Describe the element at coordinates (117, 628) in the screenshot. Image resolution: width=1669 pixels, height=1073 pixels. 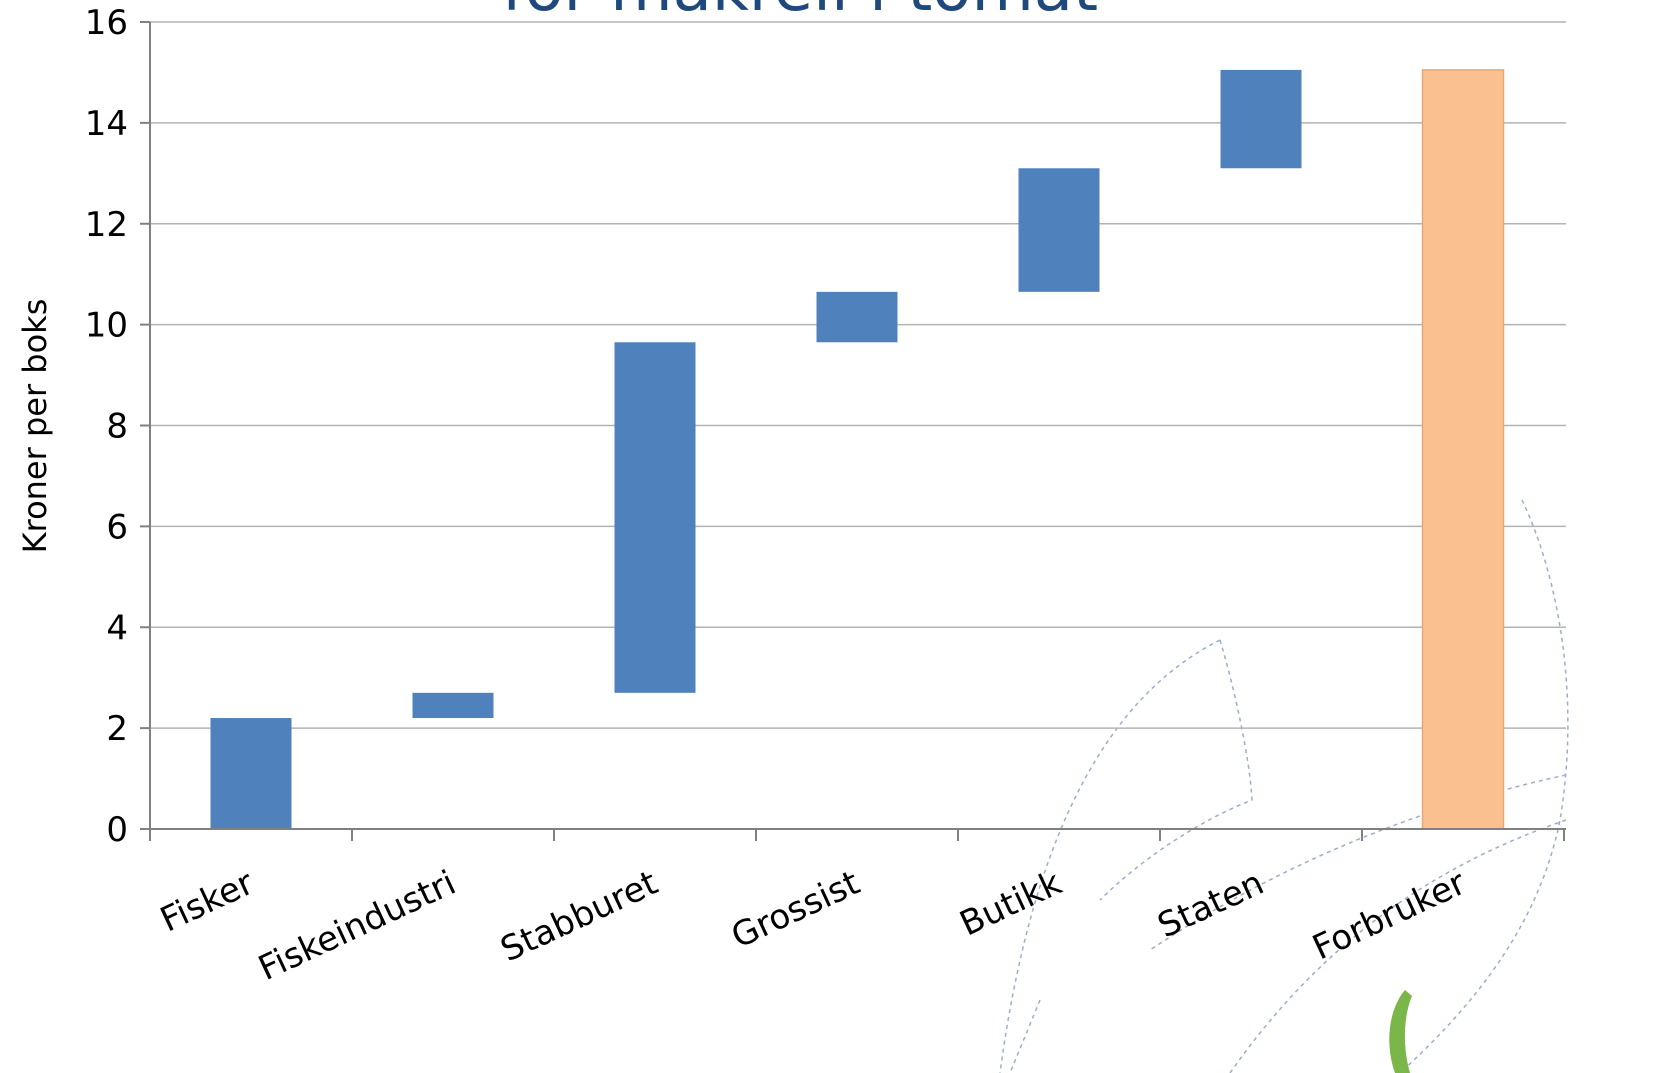
I see `y-tick-label-4: 4` at that location.